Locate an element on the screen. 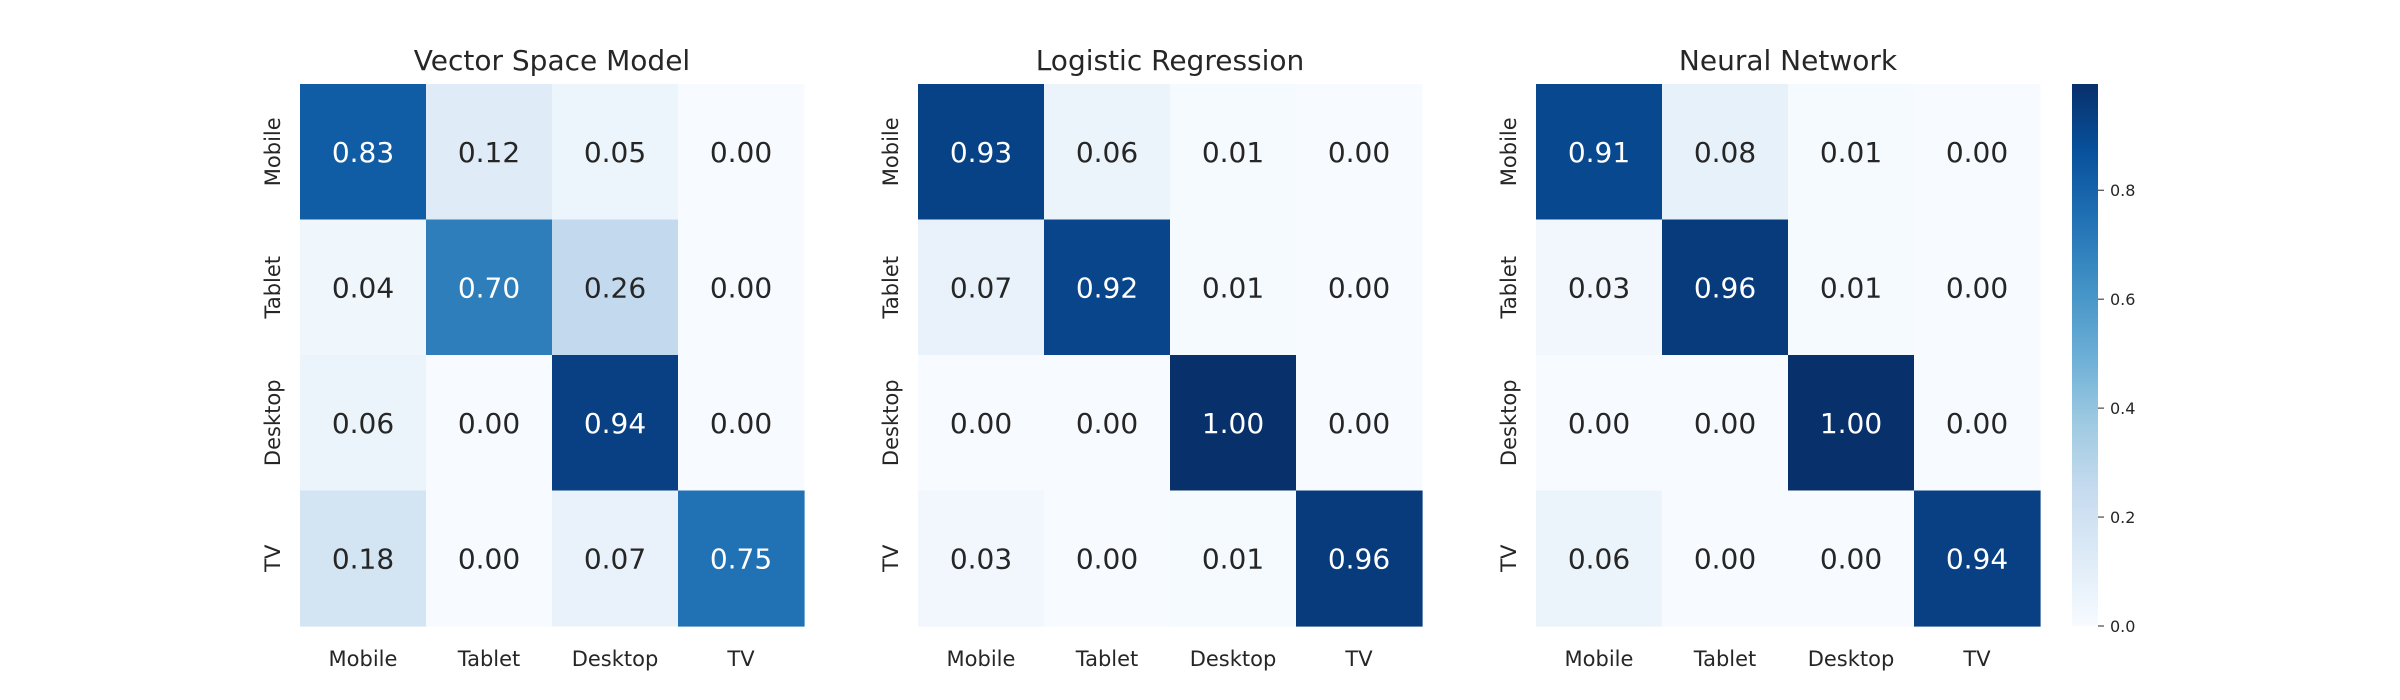 The image size is (2400, 700). cell-value-label: 0.96 is located at coordinates (1359, 558).